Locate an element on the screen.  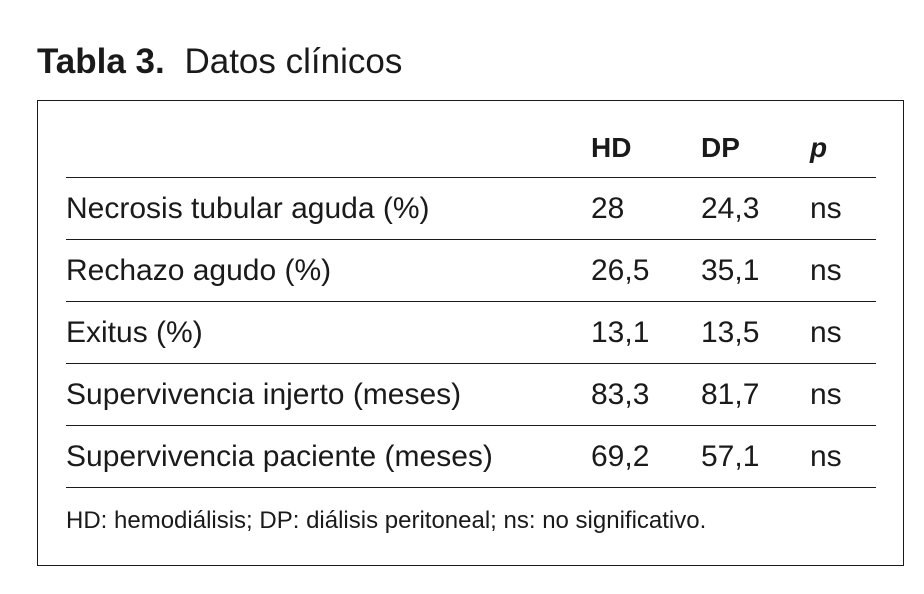
row-label: Necrosis tubular aguda (%) is located at coordinates (248, 208).